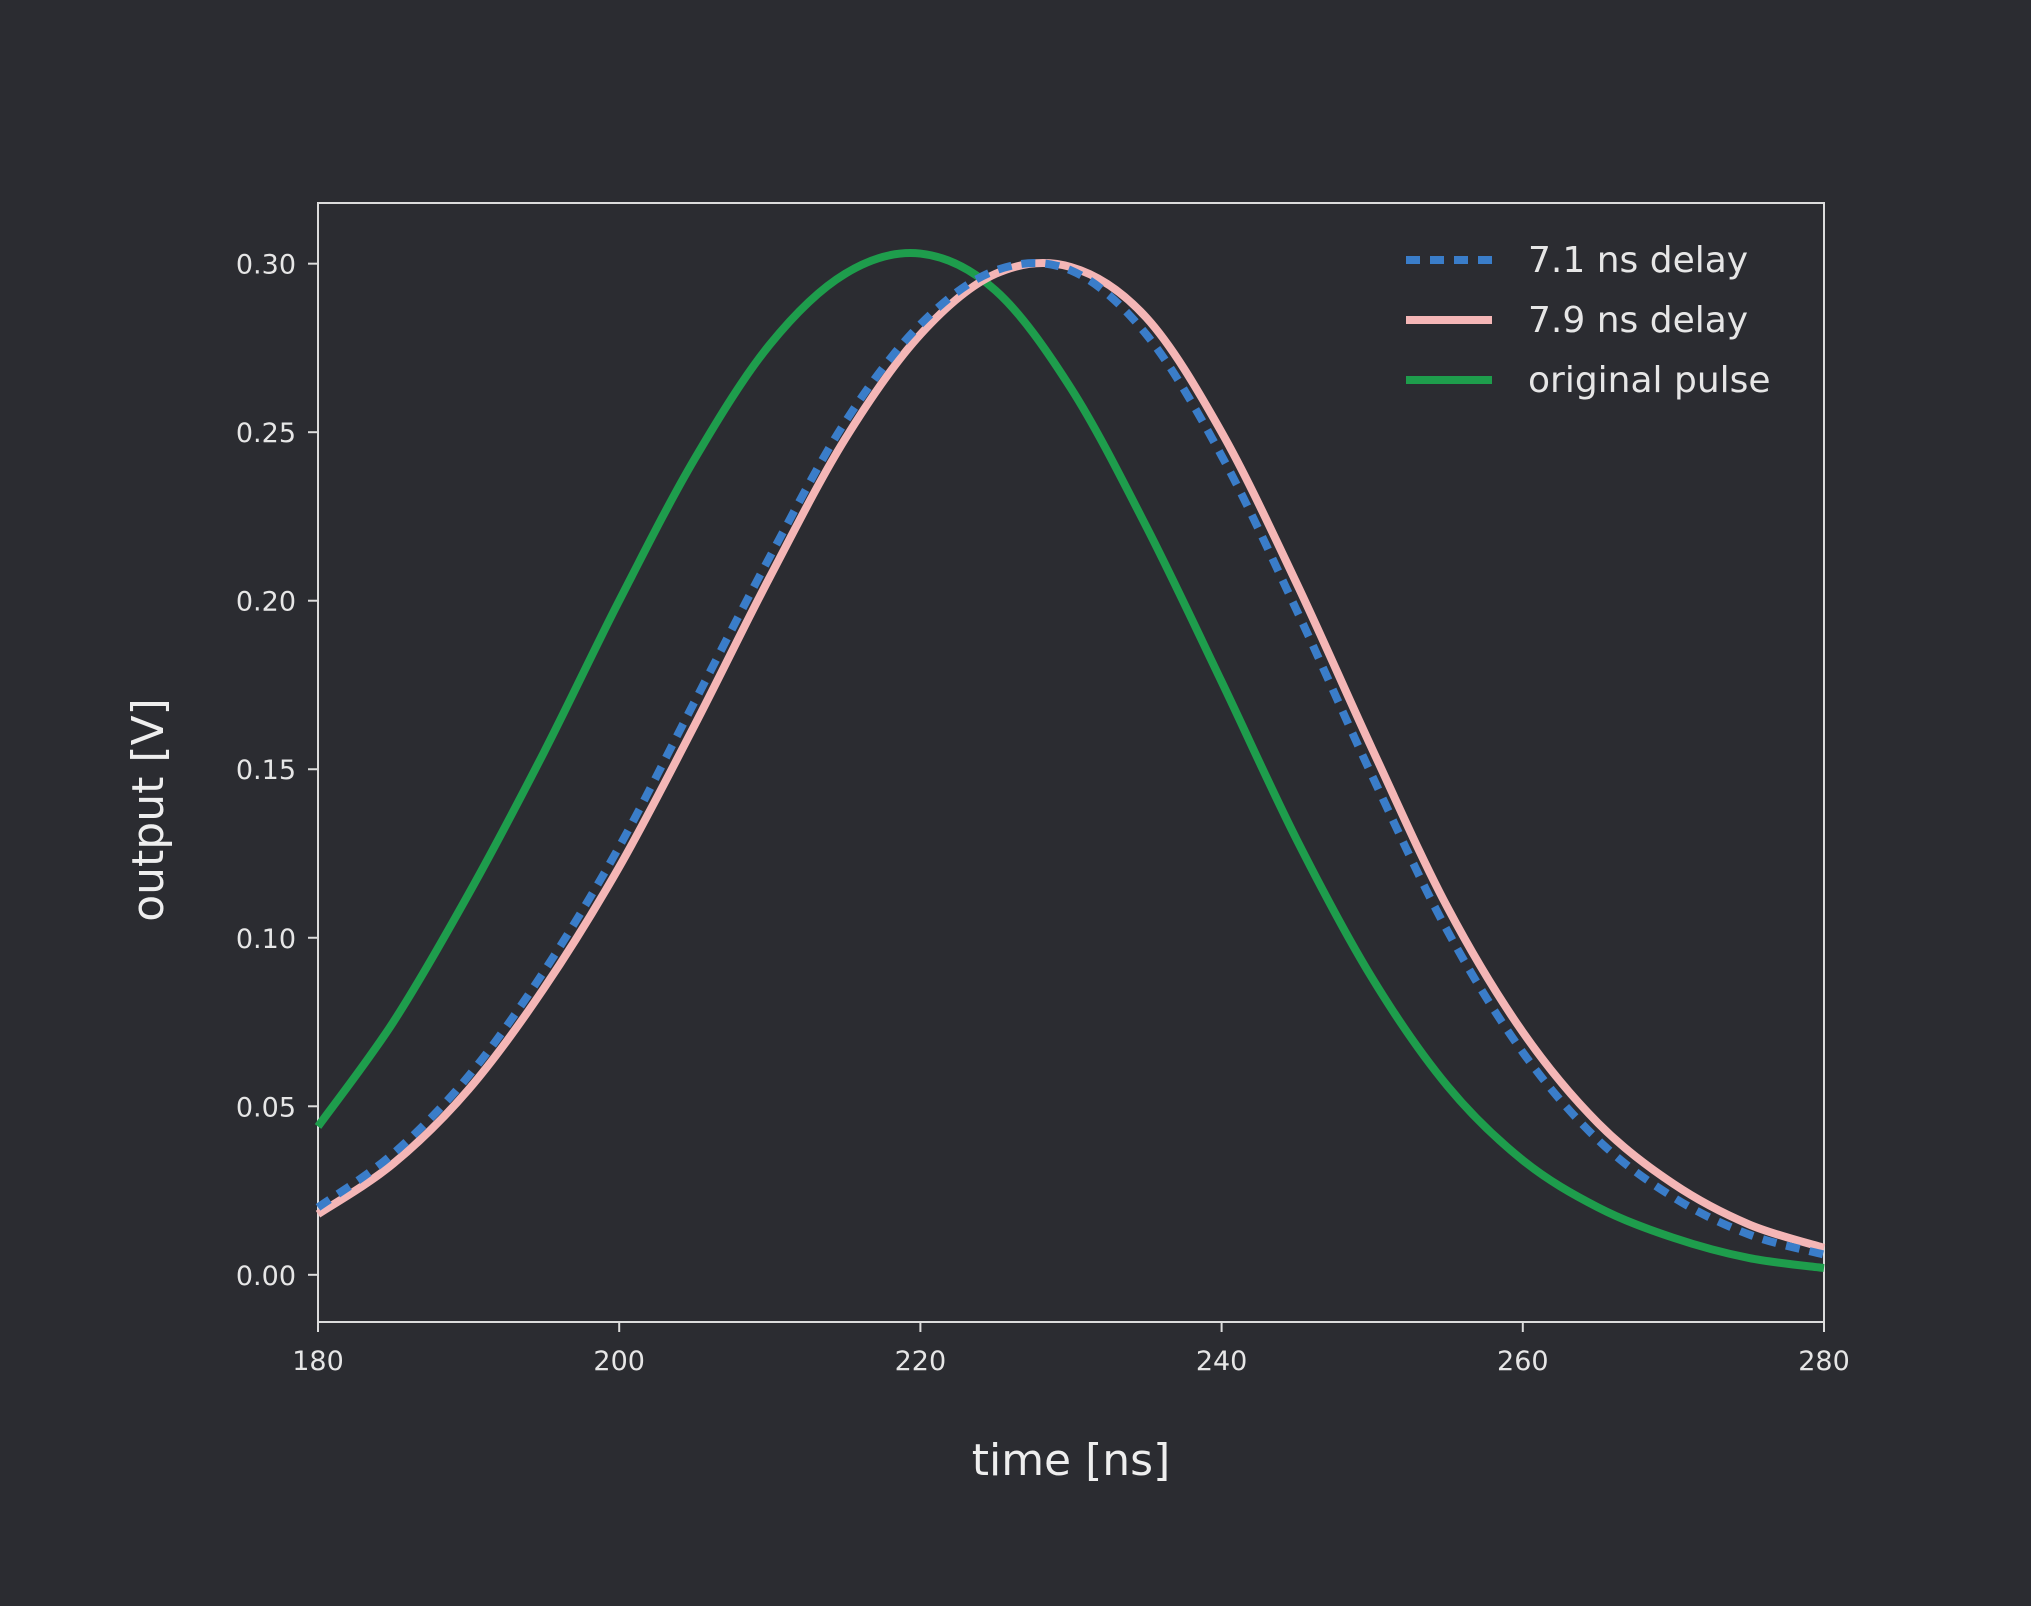 This screenshot has height=1606, width=2031. I want to click on y-tick-label: 0.00, so click(266, 1276).